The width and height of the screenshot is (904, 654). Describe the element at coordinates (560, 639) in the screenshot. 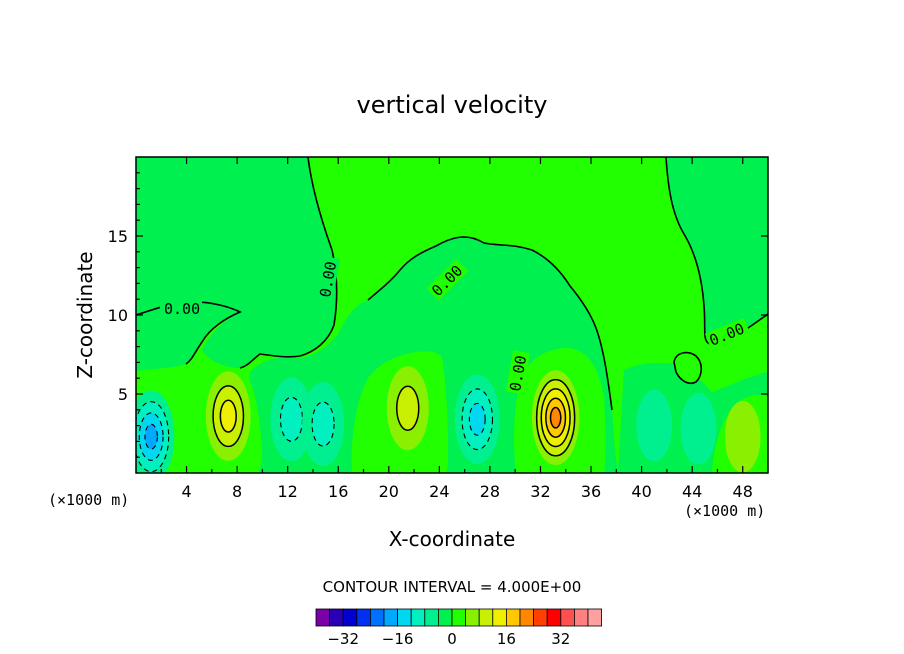

I see `colorbar-tick-label: 32` at that location.